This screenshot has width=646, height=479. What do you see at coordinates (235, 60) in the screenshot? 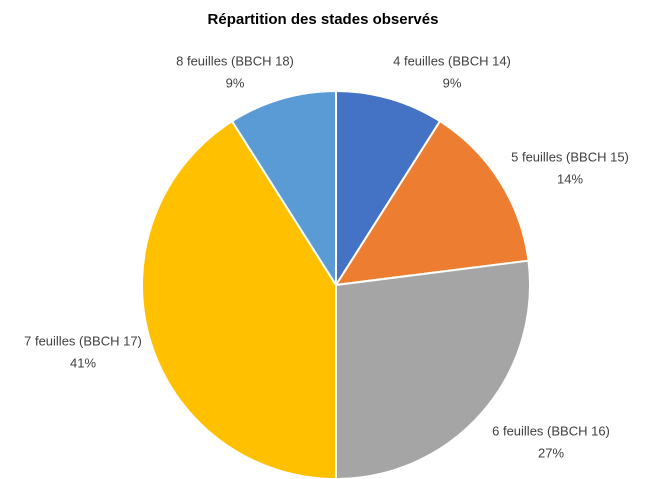
I see `slice-label: 8 feuilles (BBCH 18)` at bounding box center [235, 60].